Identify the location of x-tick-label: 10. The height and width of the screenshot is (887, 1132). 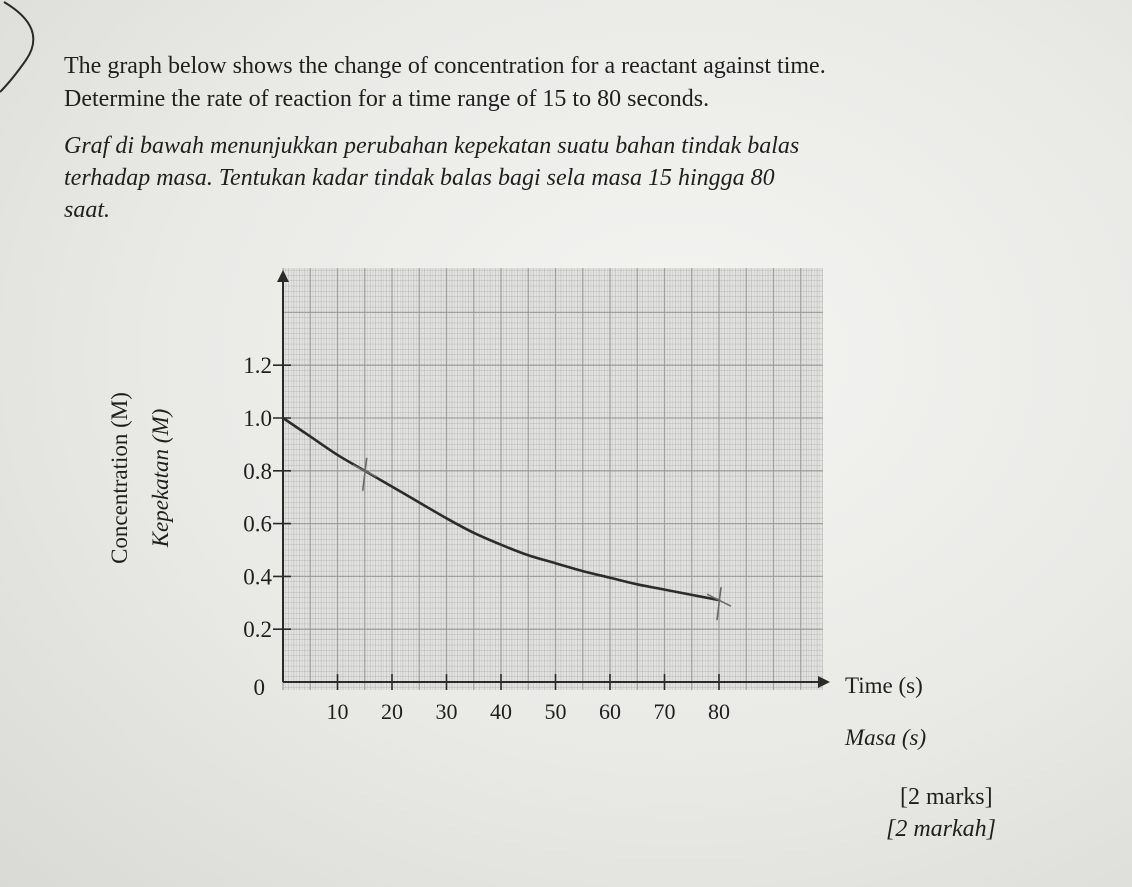
(338, 711).